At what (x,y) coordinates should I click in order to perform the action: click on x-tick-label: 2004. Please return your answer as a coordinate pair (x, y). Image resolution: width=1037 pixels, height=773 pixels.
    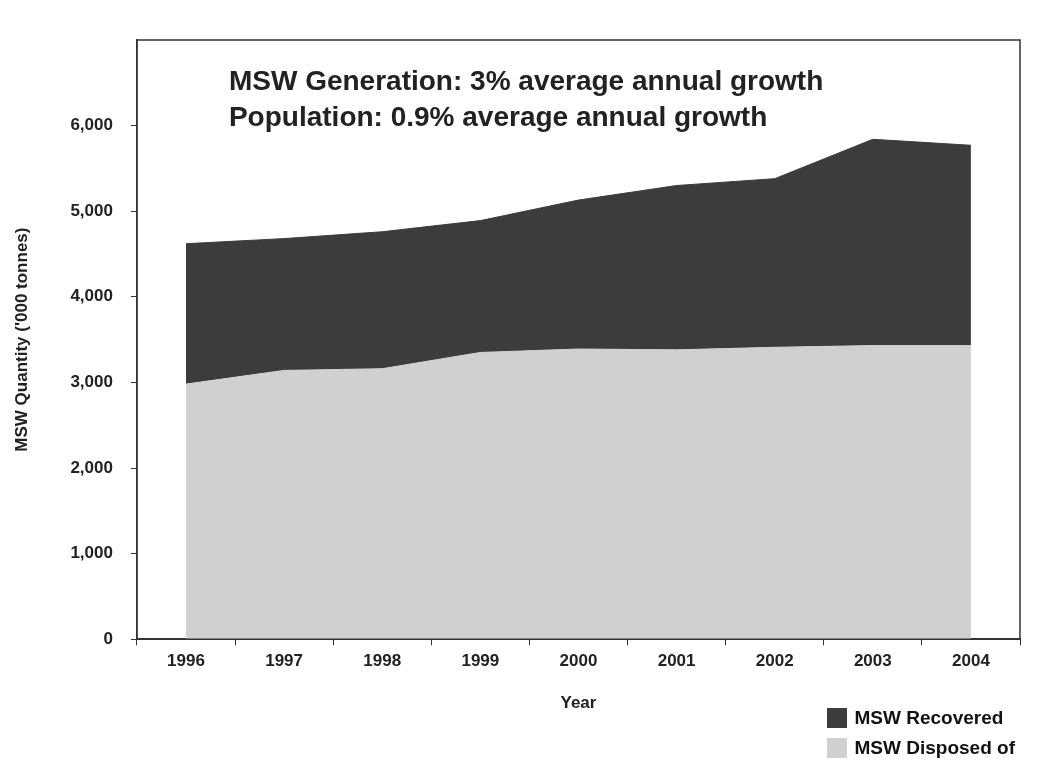
    Looking at the image, I should click on (971, 661).